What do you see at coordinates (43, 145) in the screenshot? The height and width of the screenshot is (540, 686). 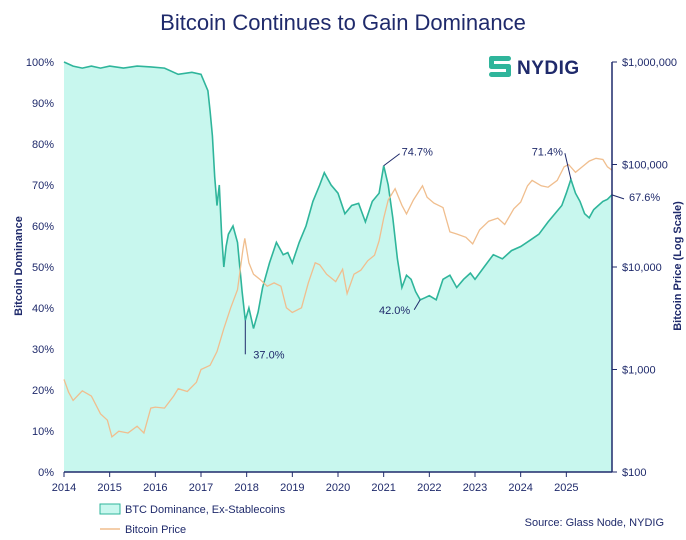 I see `left-tick-label: 80%` at bounding box center [43, 145].